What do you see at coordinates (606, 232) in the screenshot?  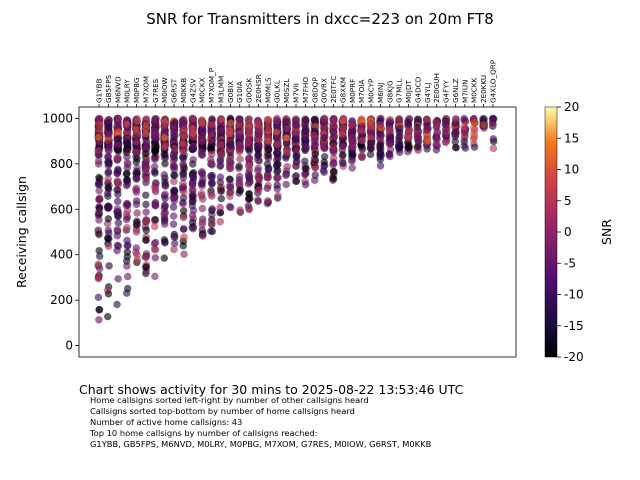 I see `colorbar-label: SNR` at bounding box center [606, 232].